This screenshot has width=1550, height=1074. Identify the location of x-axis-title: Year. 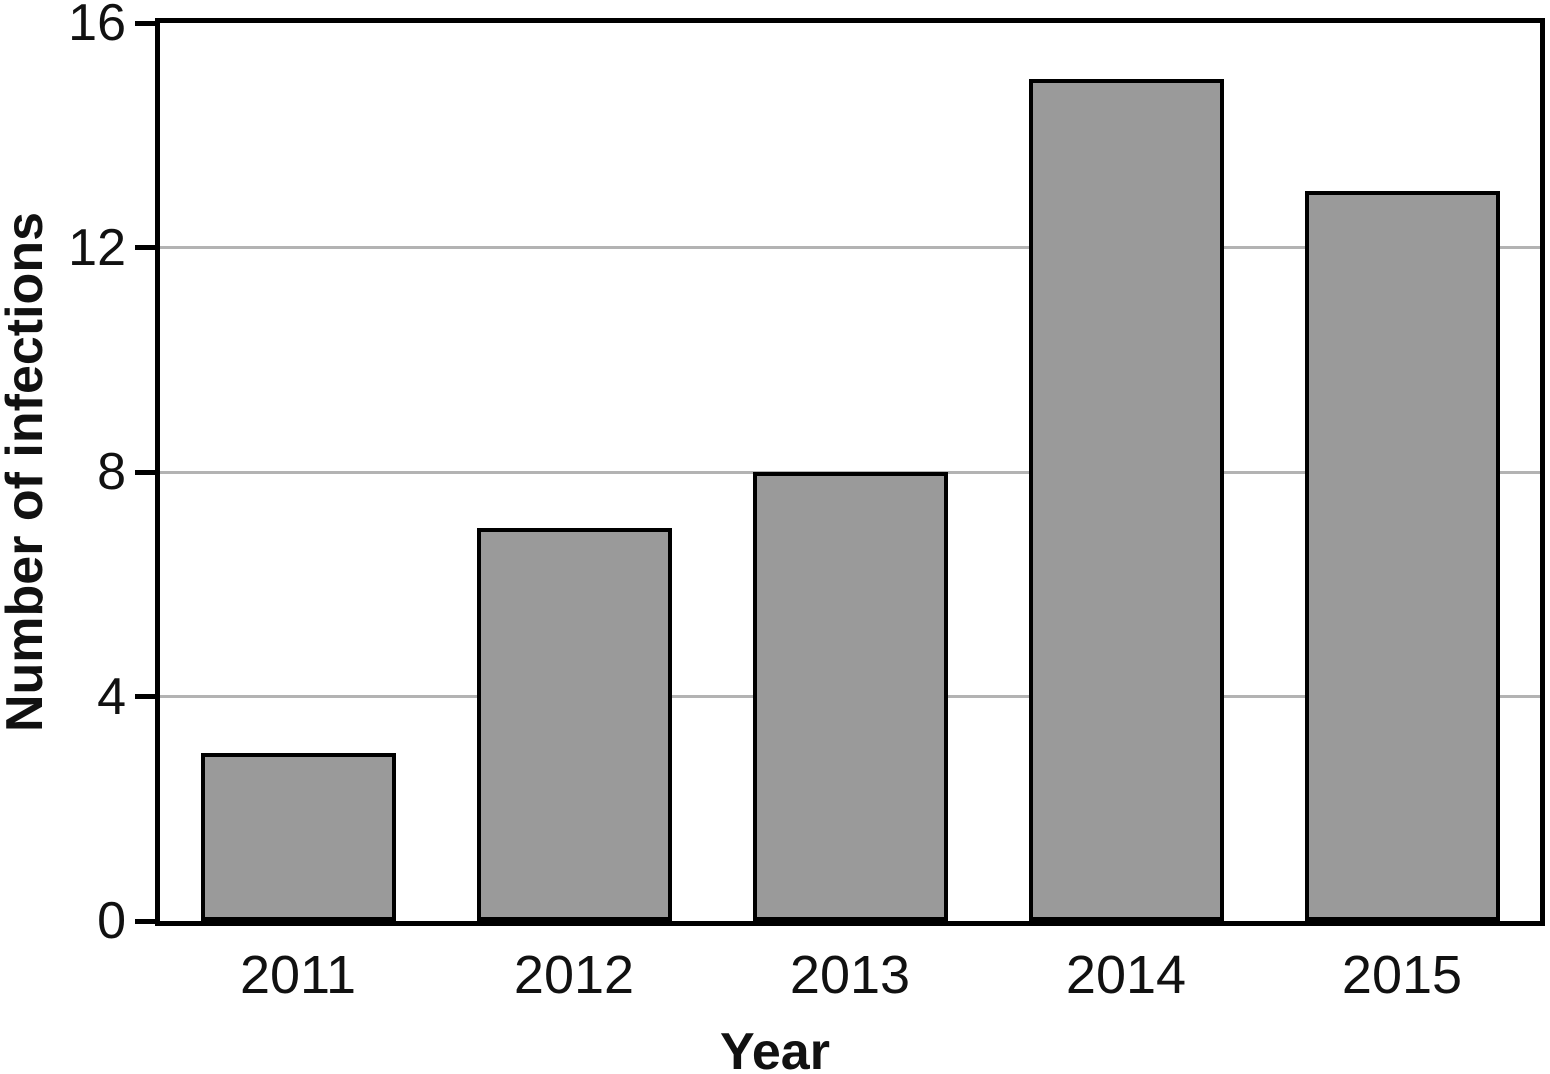
(775, 1048).